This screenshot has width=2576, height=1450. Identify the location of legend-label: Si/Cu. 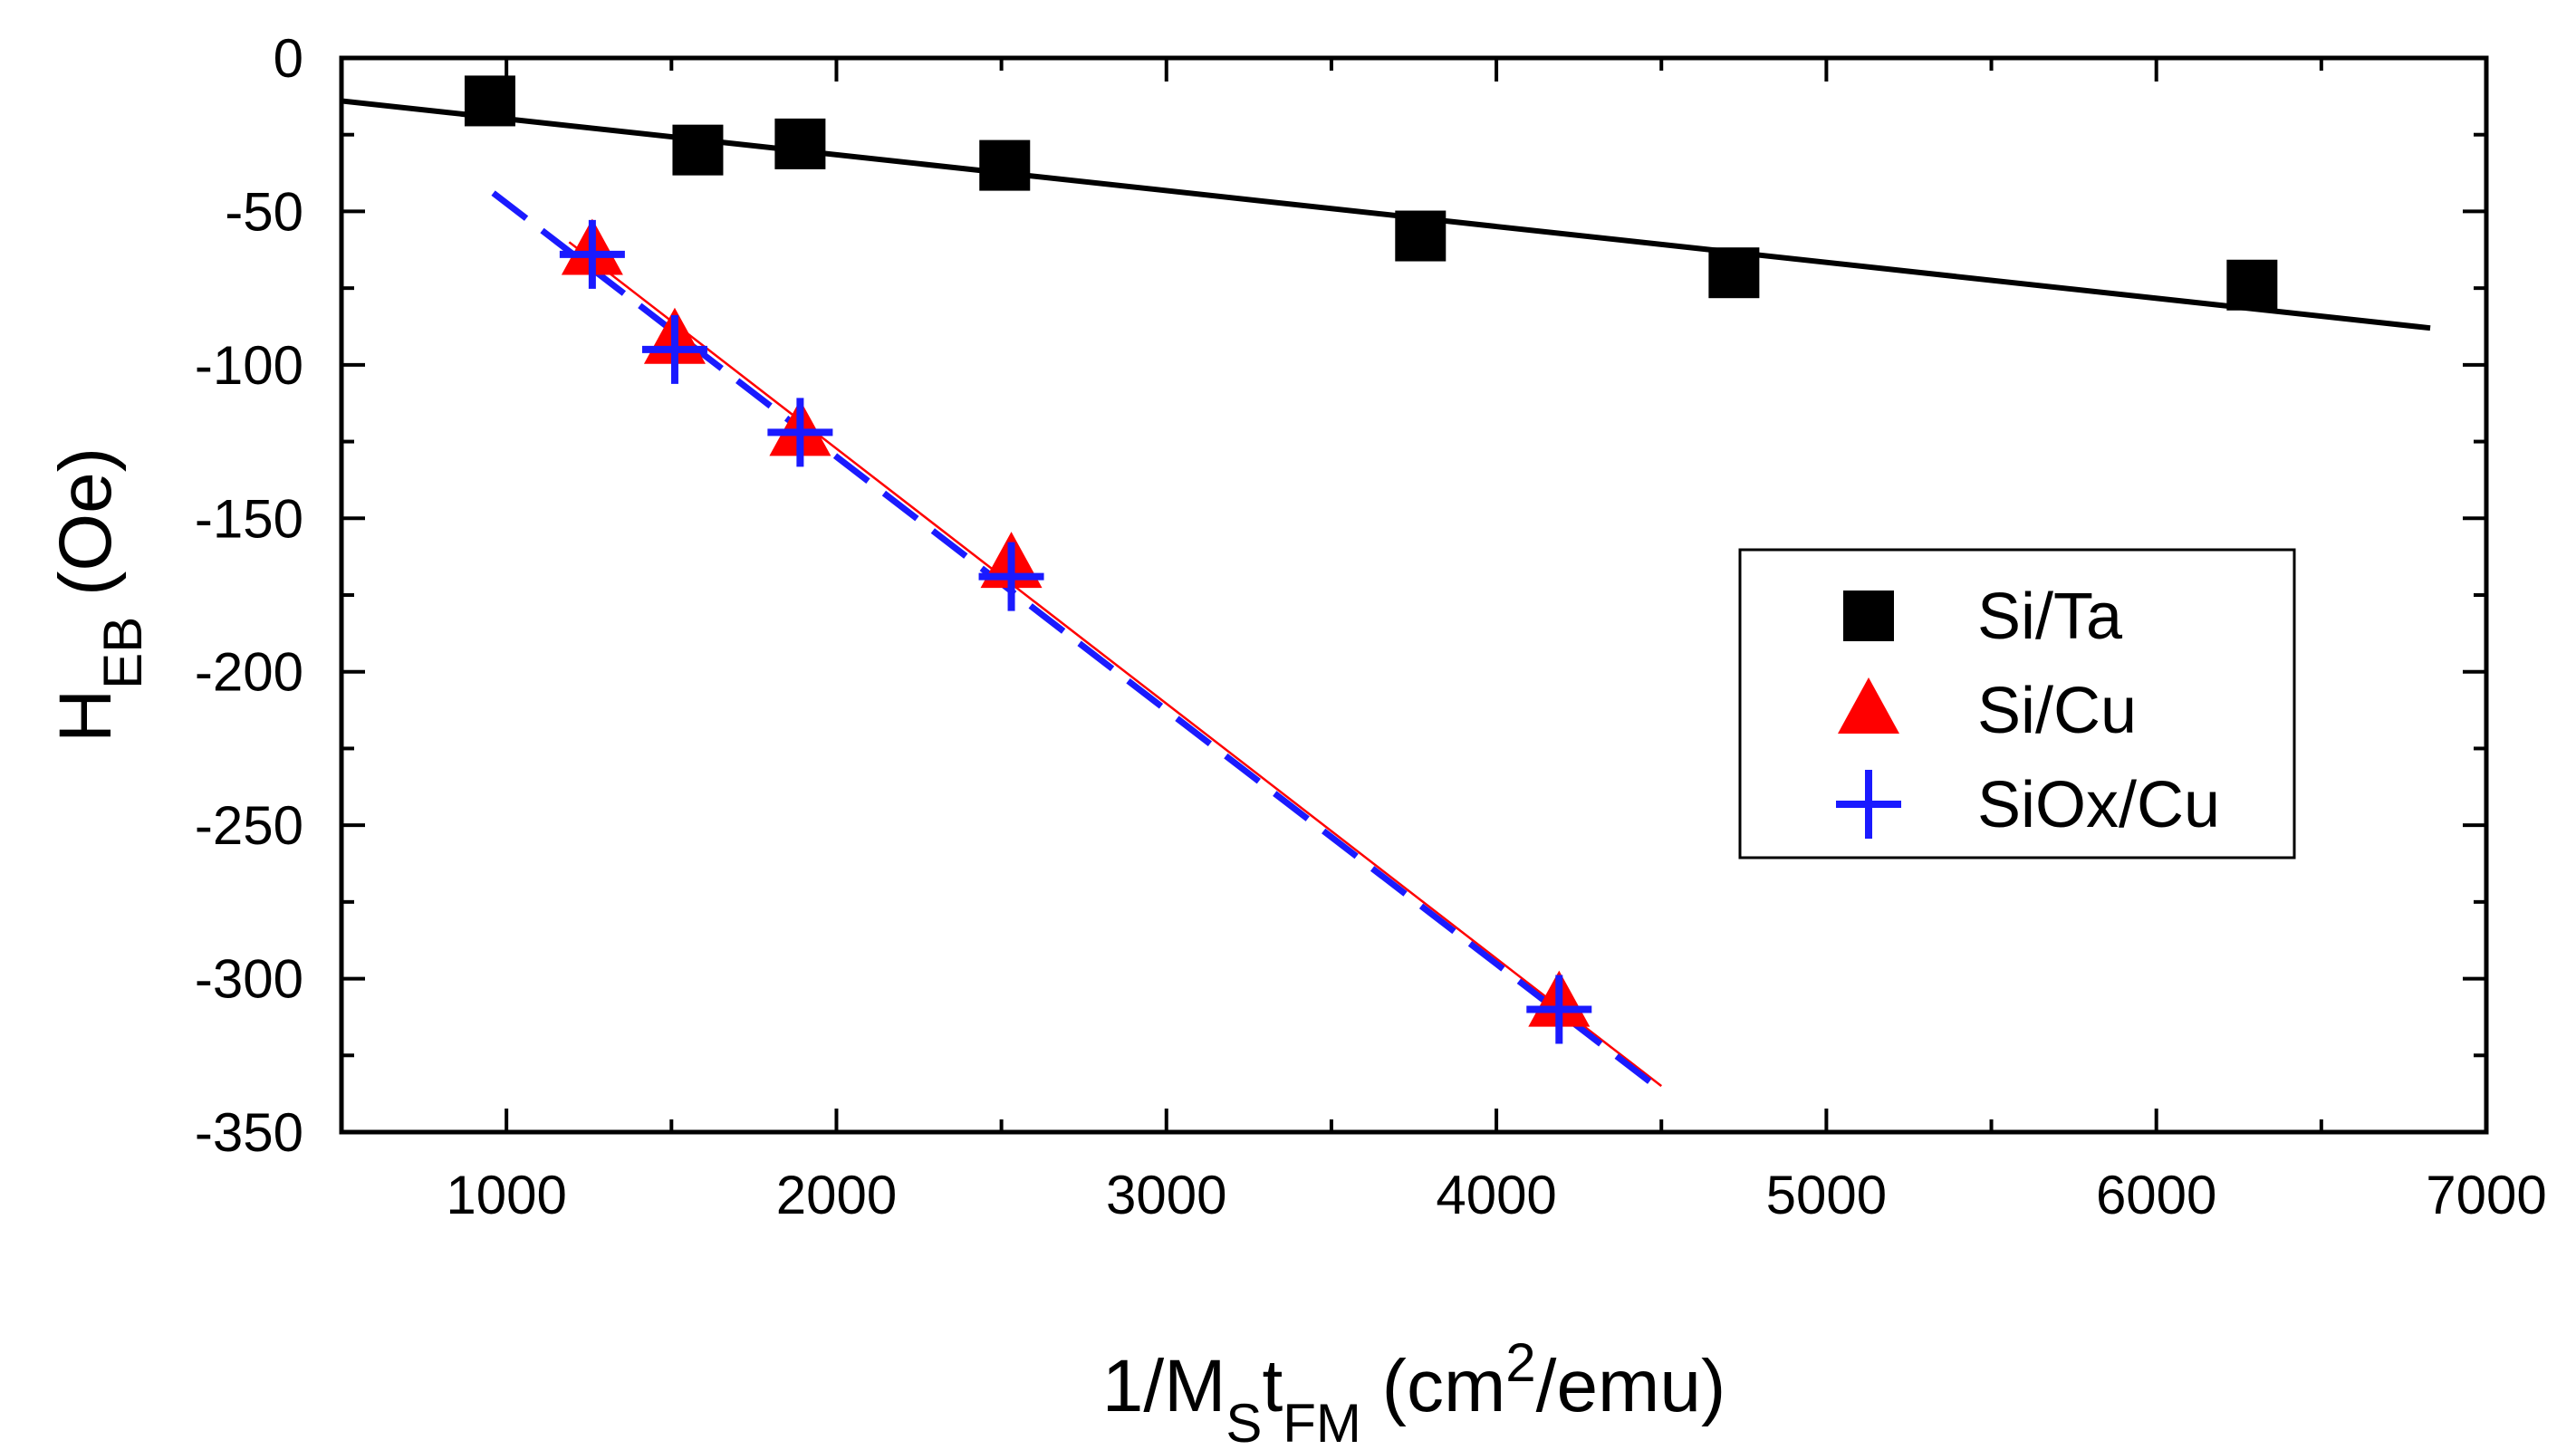
(2057, 711).